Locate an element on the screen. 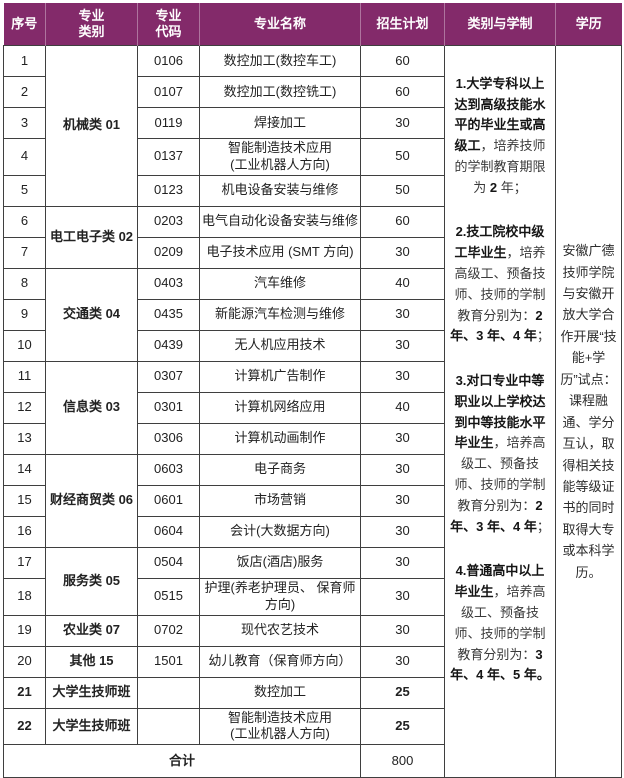 The height and width of the screenshot is (778, 624). cell-major-name: 无人机应用技术 is located at coordinates (280, 345).